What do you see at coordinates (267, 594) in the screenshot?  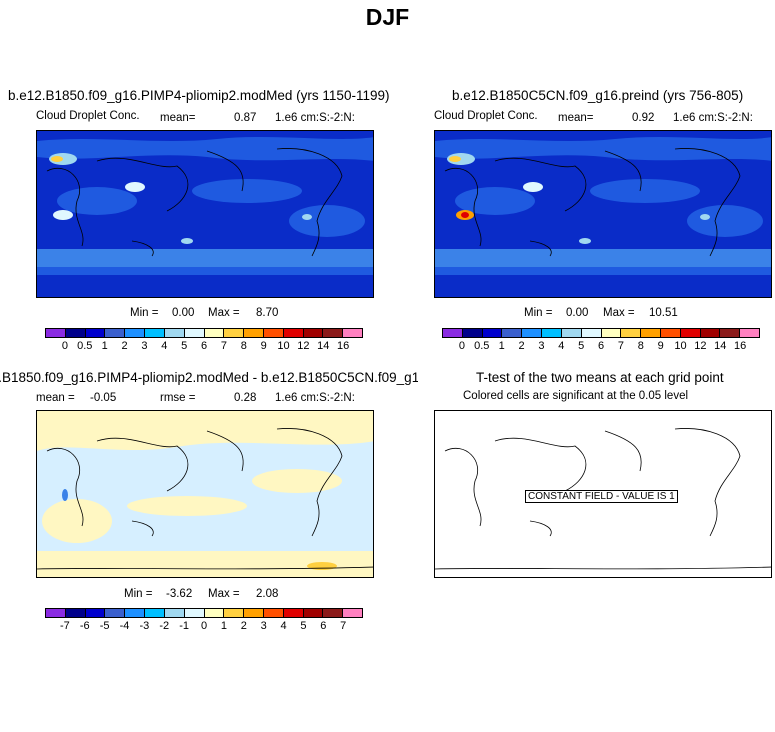 I see `max-value-bottom-left: 2.08` at bounding box center [267, 594].